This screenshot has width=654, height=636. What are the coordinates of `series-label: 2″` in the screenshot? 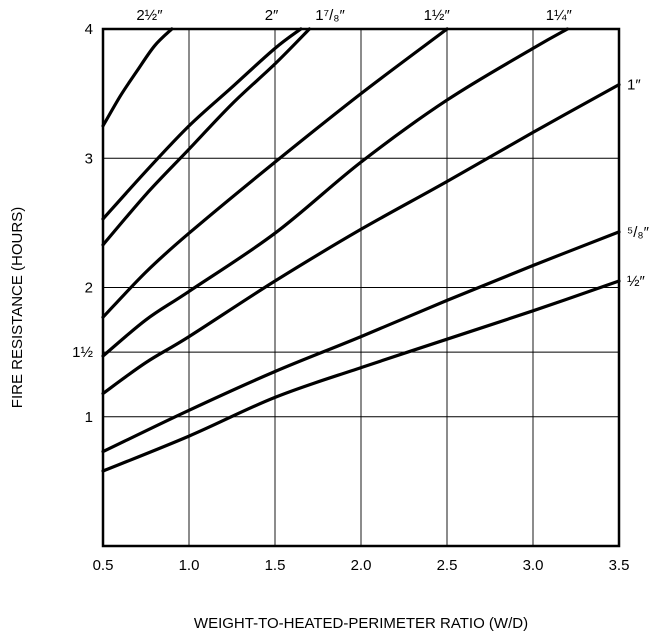 It's located at (272, 15).